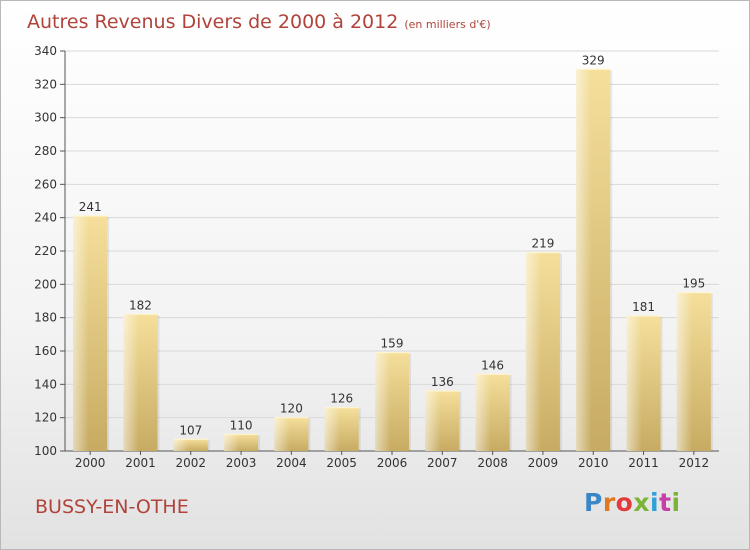 This screenshot has width=750, height=550. Describe the element at coordinates (90, 207) in the screenshot. I see `data-label: 241` at that location.